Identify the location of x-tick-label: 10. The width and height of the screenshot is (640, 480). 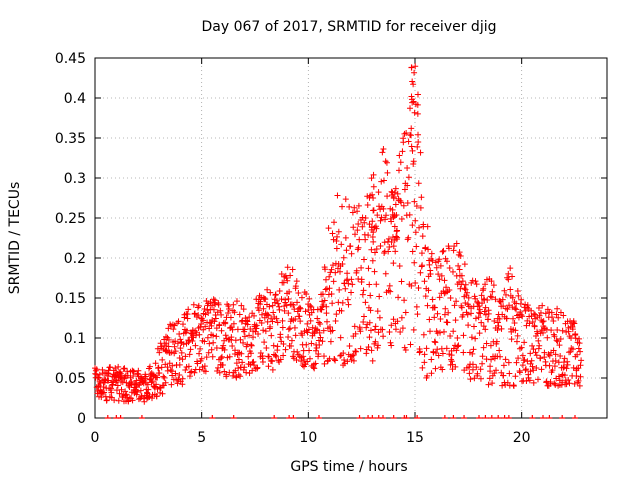
(308, 438).